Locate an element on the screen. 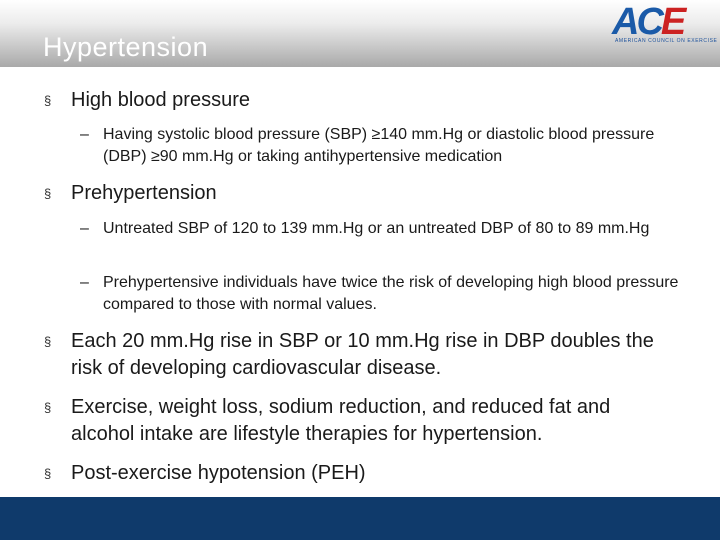 This screenshot has height=540, width=720. bullet-item: § Prehypertension is located at coordinates (359, 193).